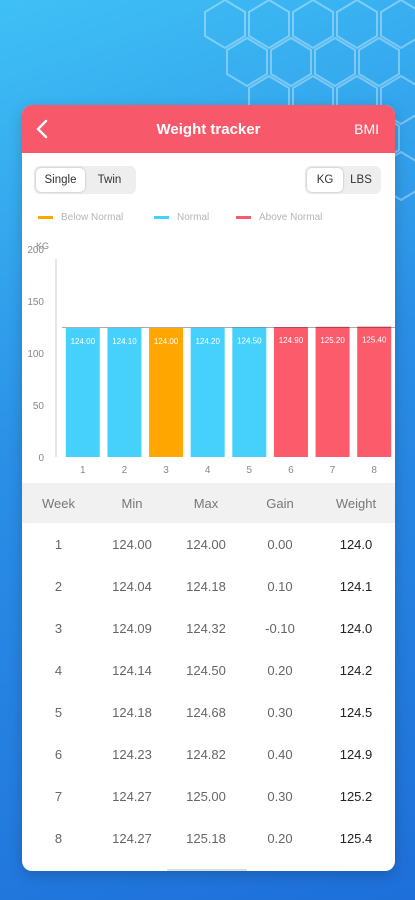 This screenshot has height=900, width=415. Describe the element at coordinates (356, 754) in the screenshot. I see `cell-weight: 124.9` at that location.